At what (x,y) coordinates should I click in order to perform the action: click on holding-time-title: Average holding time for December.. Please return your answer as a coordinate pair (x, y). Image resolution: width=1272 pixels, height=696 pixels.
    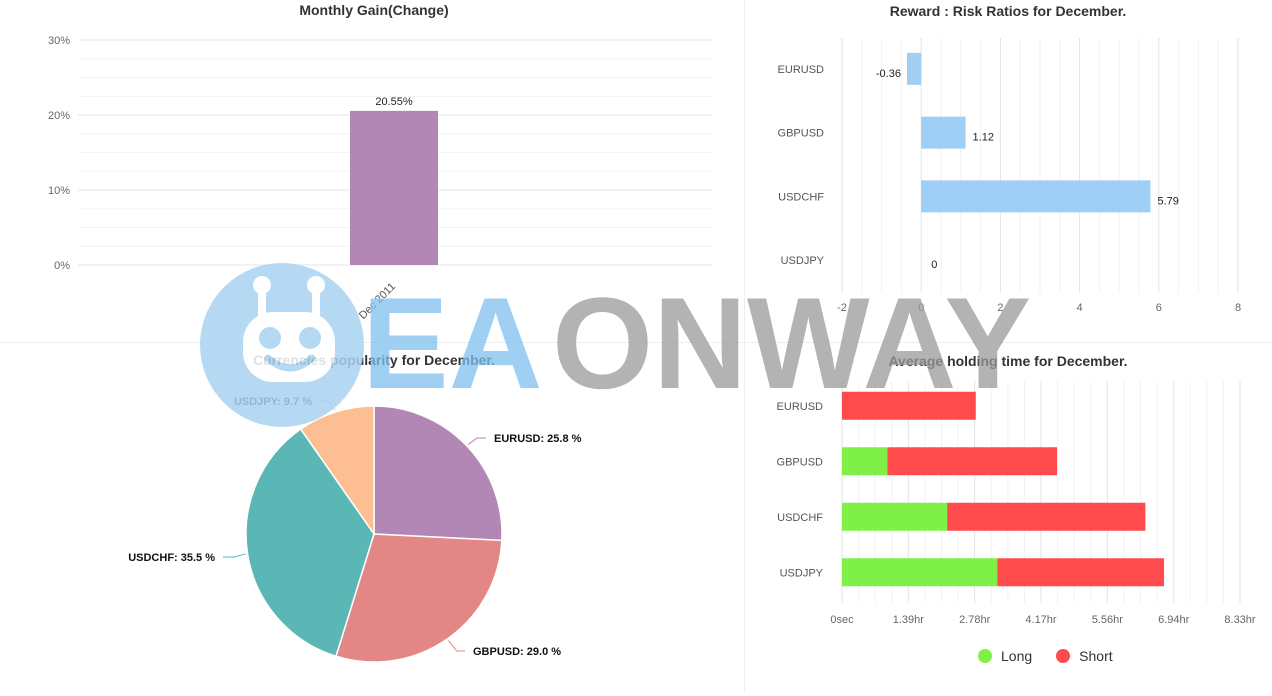
    Looking at the image, I should click on (1007, 361).